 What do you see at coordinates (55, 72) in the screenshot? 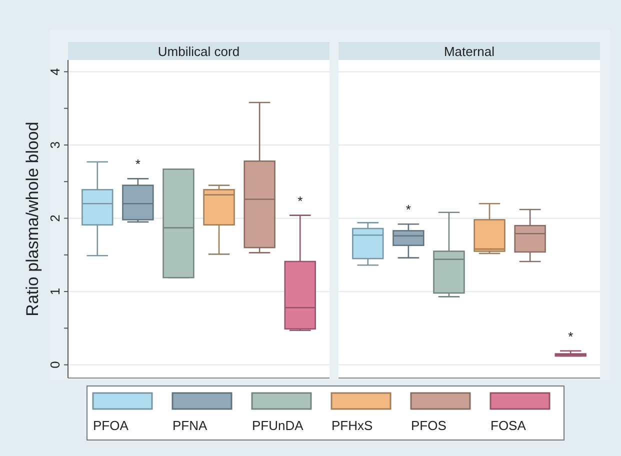
I see `y-tick-label: 4` at bounding box center [55, 72].